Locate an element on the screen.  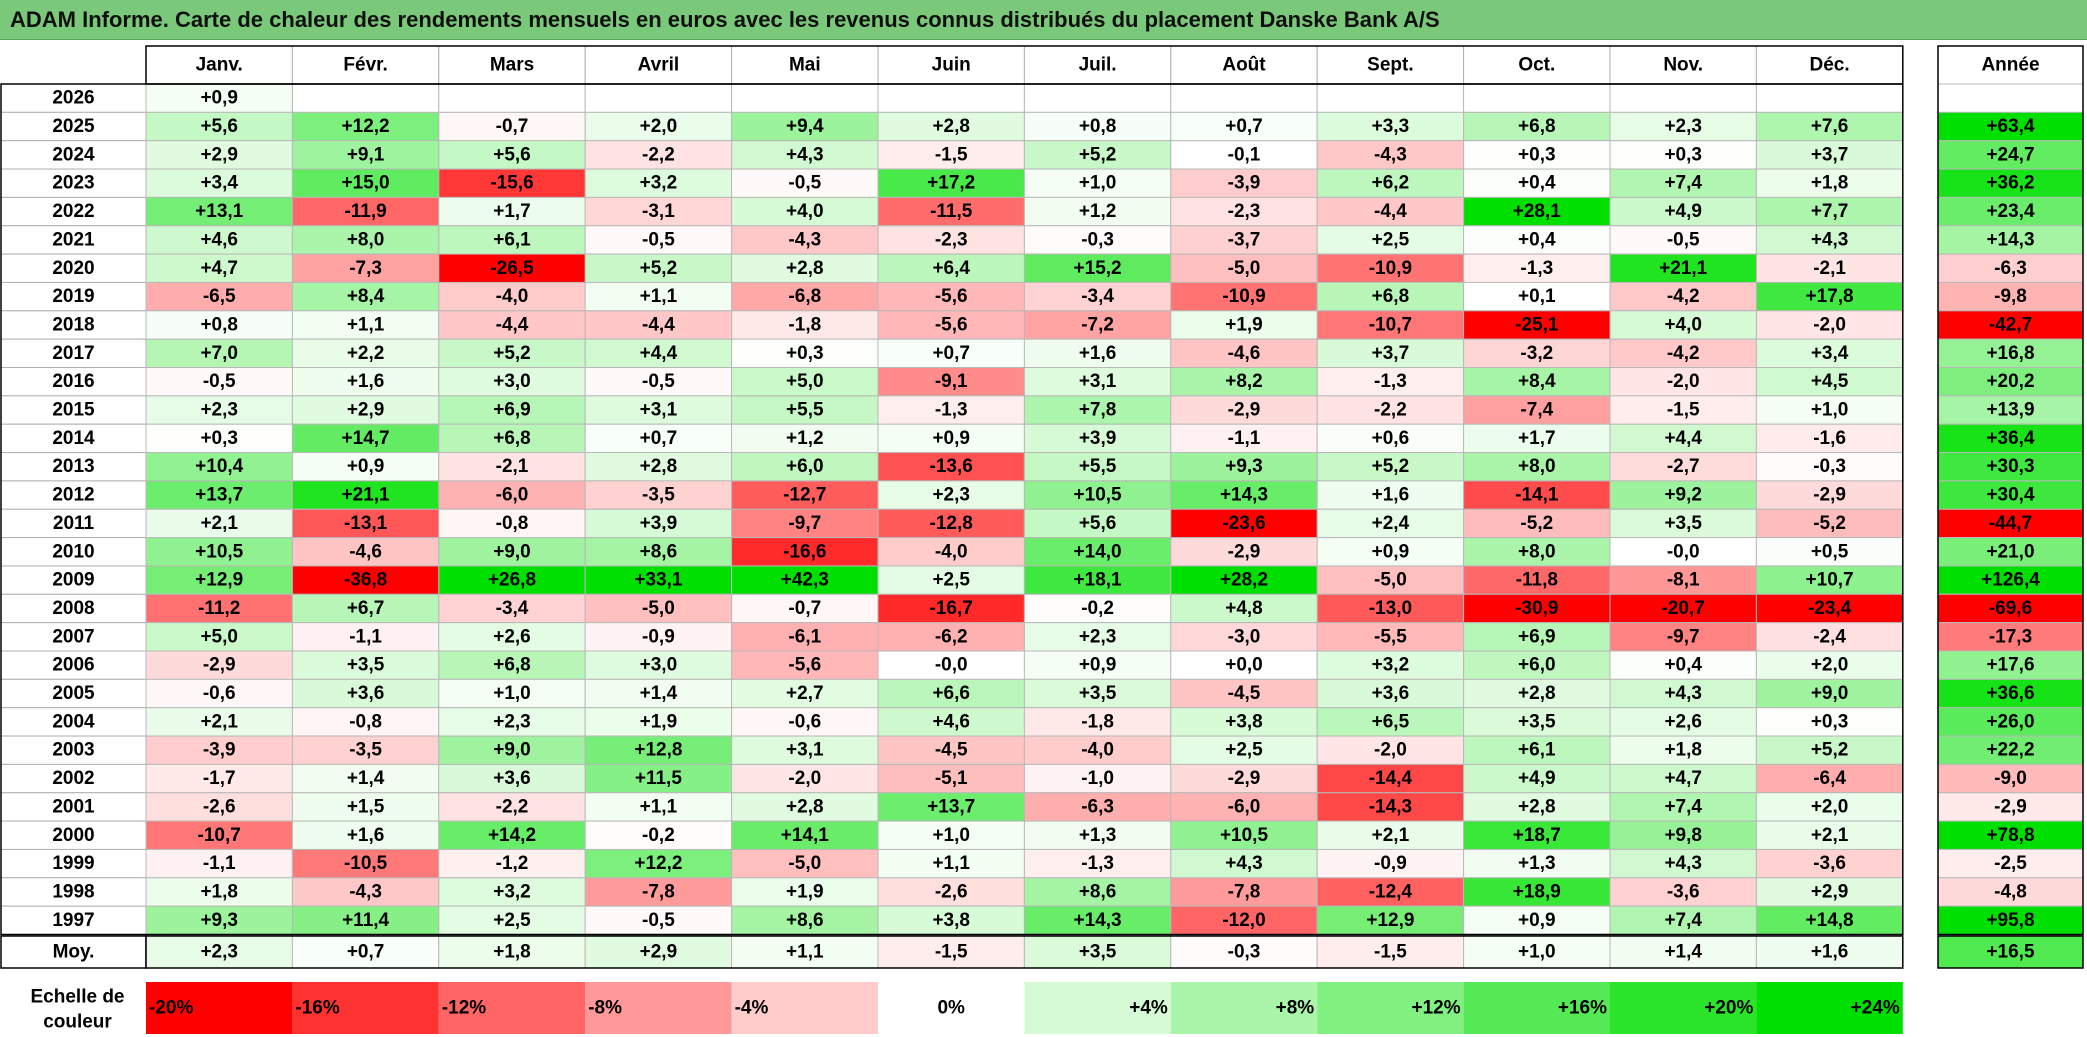
heatmap-cell-value: -11,5 is located at coordinates (951, 211).